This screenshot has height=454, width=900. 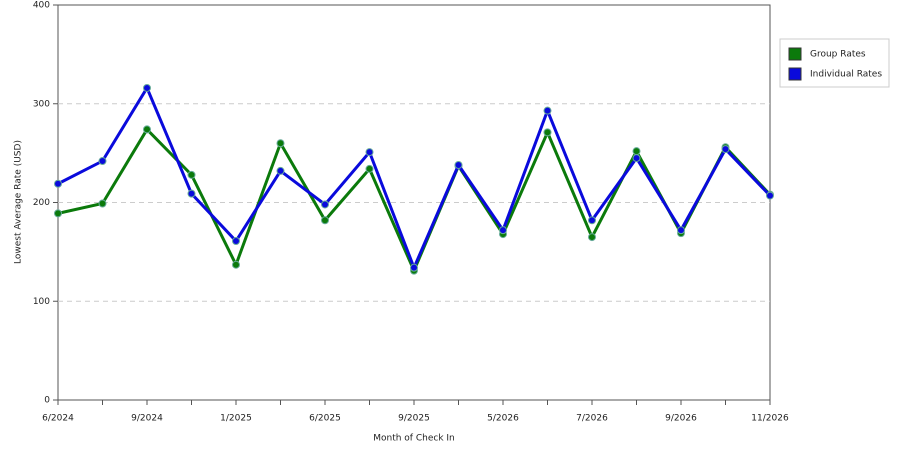 What do you see at coordinates (414, 419) in the screenshot?
I see `x-tick-label: 9/2025` at bounding box center [414, 419].